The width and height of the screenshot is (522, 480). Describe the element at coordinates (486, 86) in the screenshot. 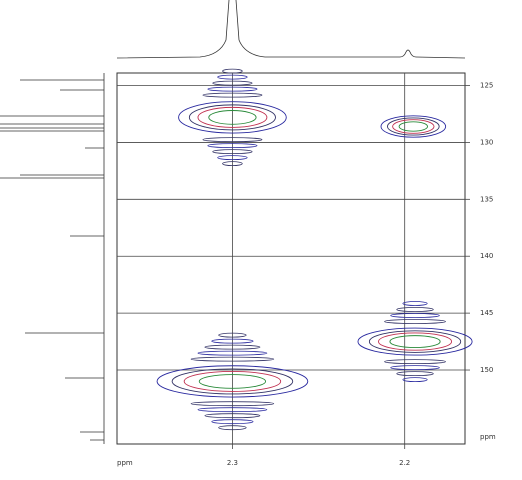

I see `y-tick-label: 125` at that location.